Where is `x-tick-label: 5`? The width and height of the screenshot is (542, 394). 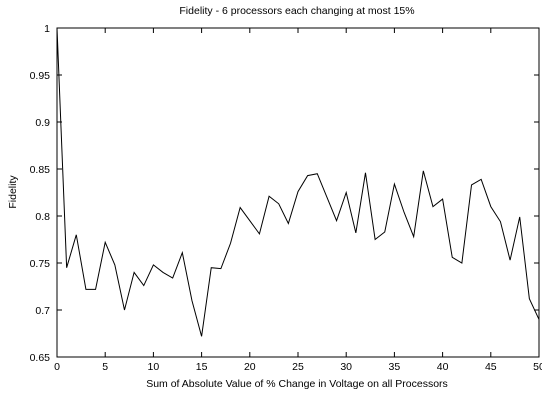 x-tick-label: 5 is located at coordinates (105, 367).